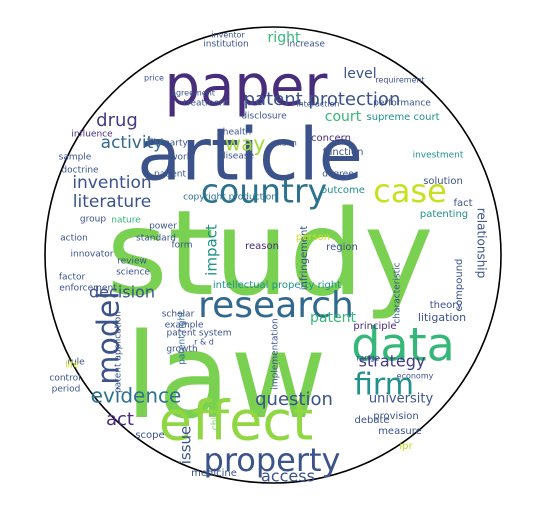  Describe the element at coordinates (359, 74) in the screenshot. I see `word-level: level` at that location.